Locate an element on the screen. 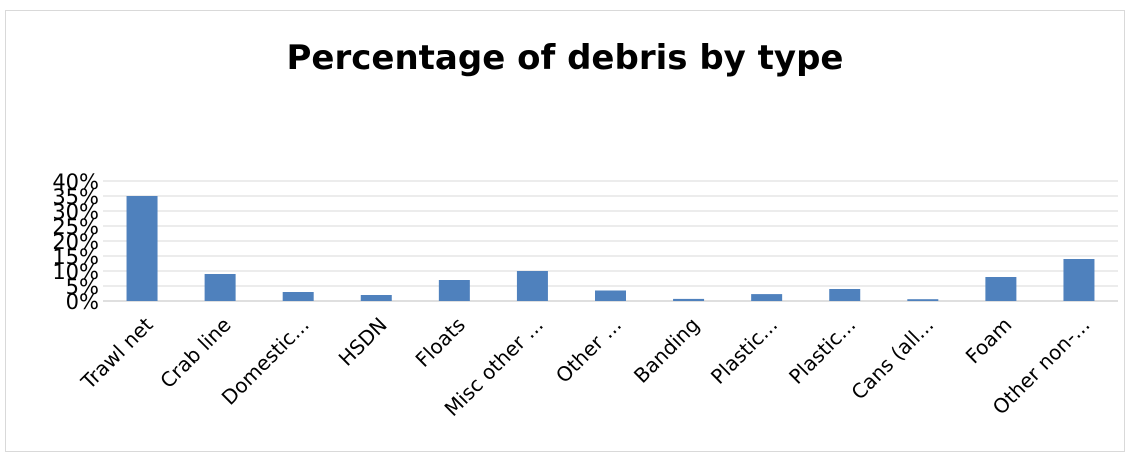 The width and height of the screenshot is (1130, 457). y-tick-label: 5% is located at coordinates (82, 287).